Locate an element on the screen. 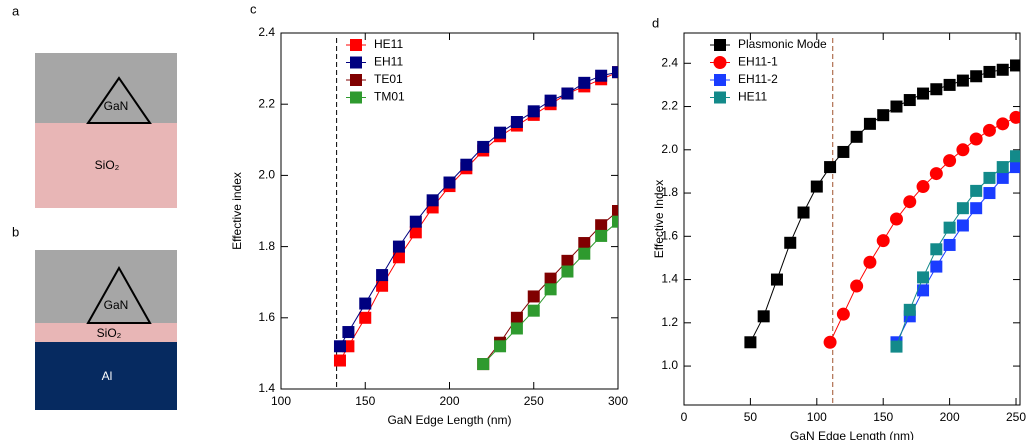 The height and width of the screenshot is (440, 1034). x-tick-label: 50 is located at coordinates (751, 417).